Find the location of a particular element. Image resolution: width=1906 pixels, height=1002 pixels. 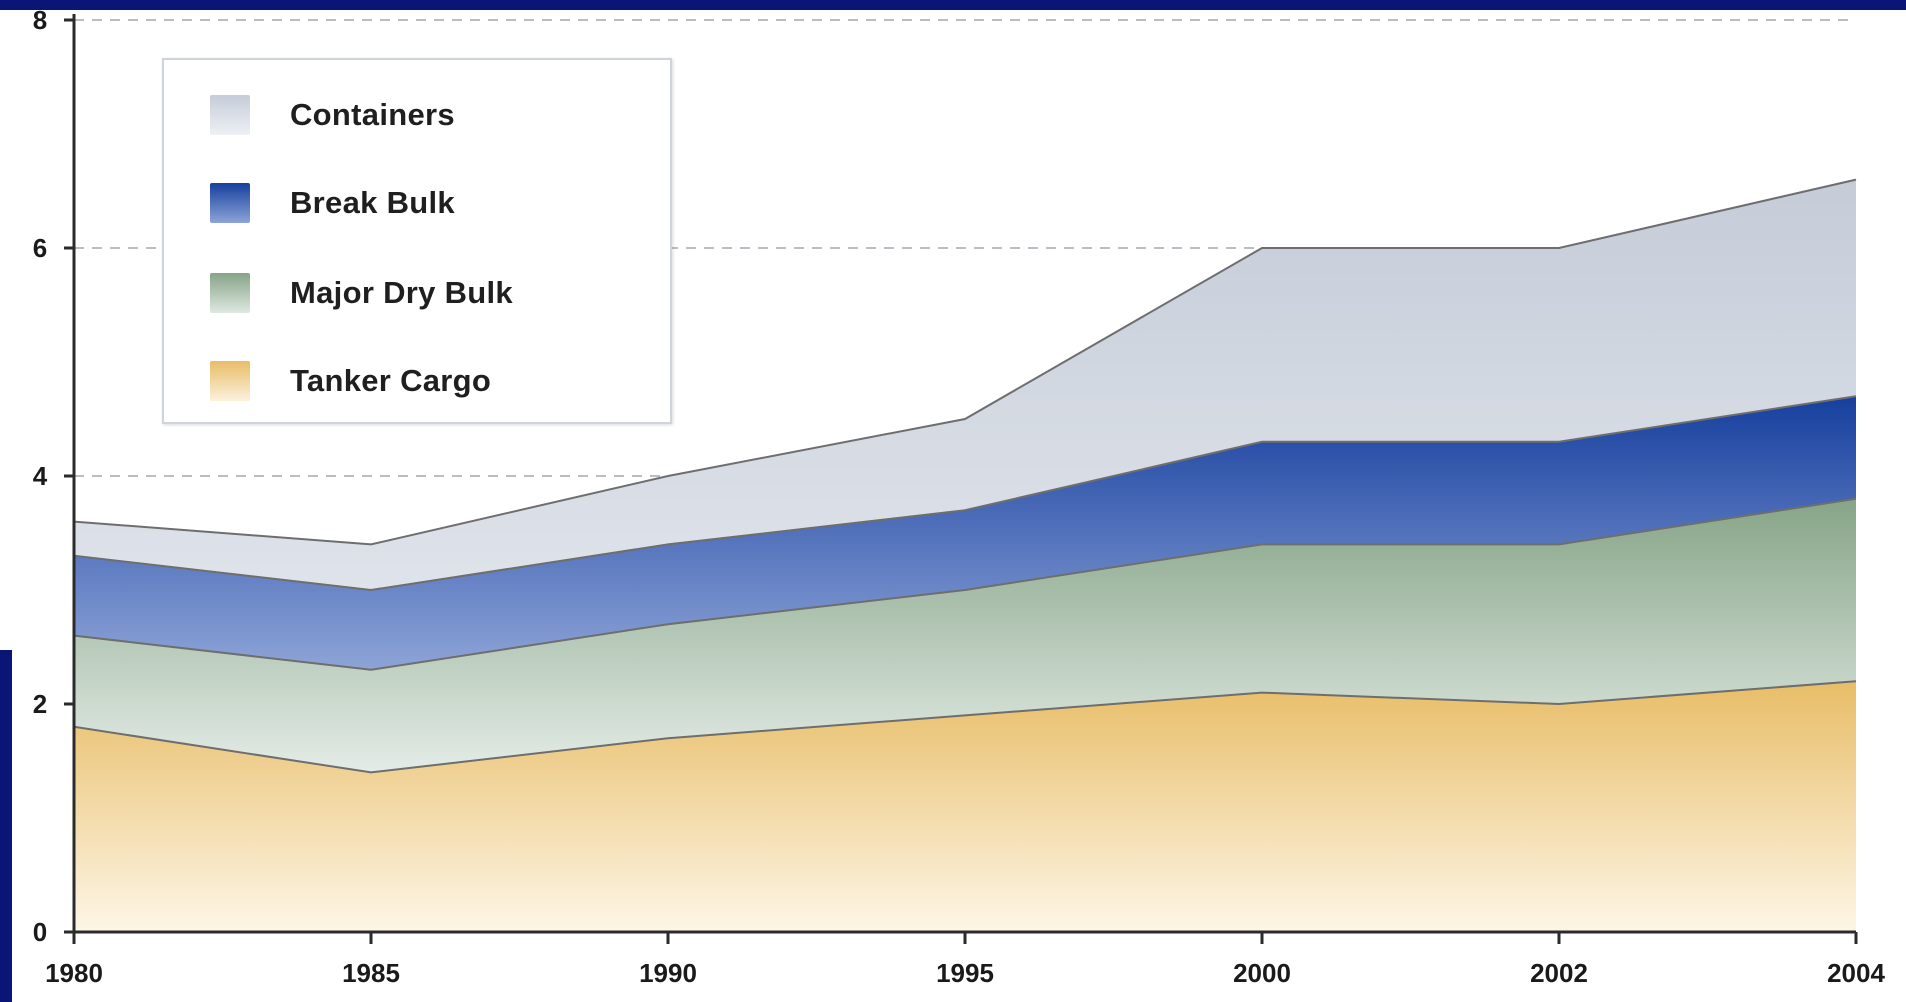

x-tick-label-1980: 1980 is located at coordinates (74, 973).